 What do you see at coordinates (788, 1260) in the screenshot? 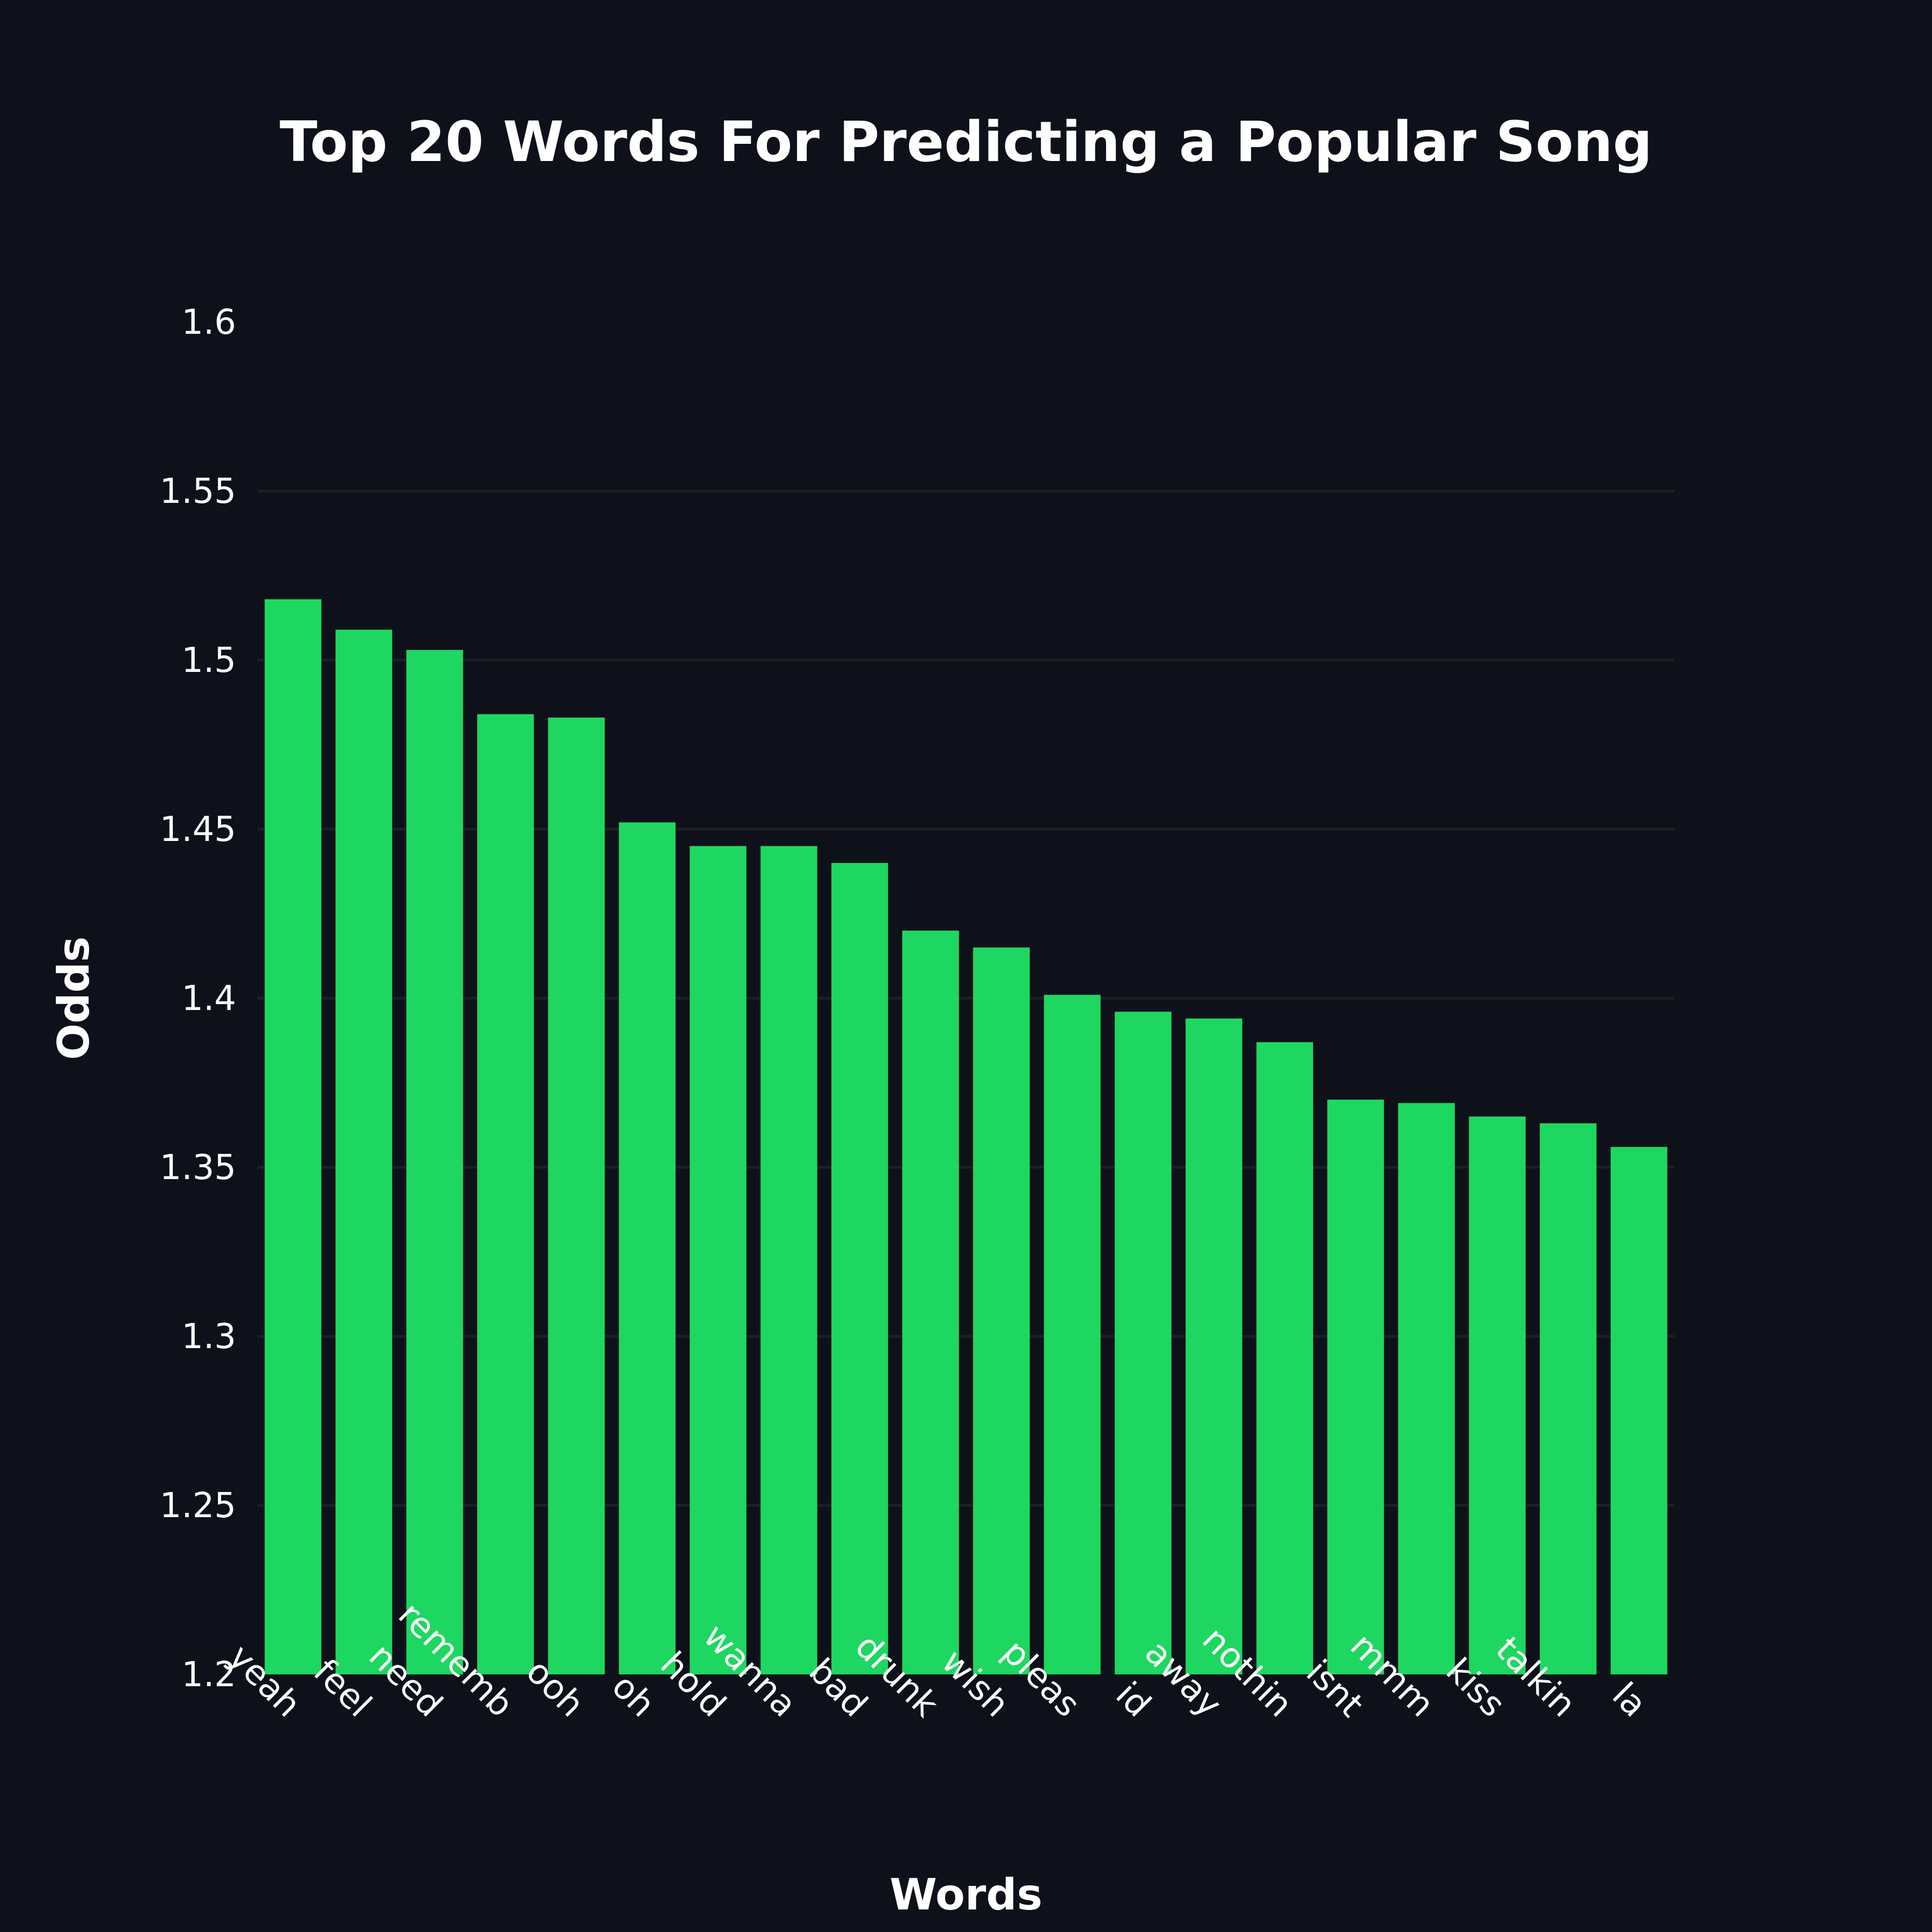
I see `bar-wanna` at bounding box center [788, 1260].